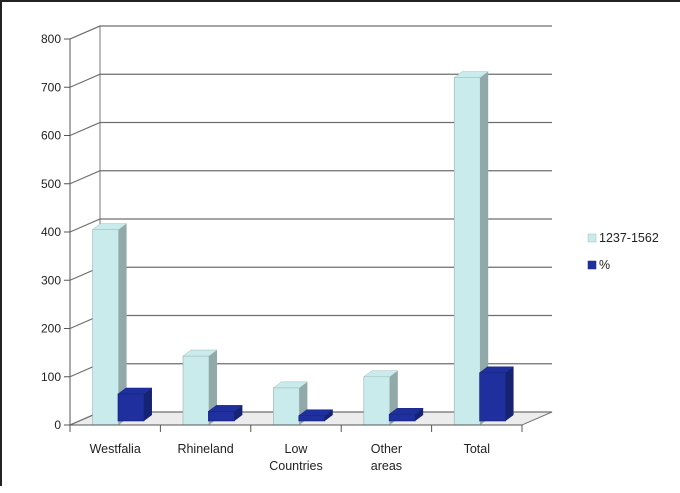 The image size is (680, 493). Describe the element at coordinates (57, 425) in the screenshot. I see `y-tick-label: 0` at that location.